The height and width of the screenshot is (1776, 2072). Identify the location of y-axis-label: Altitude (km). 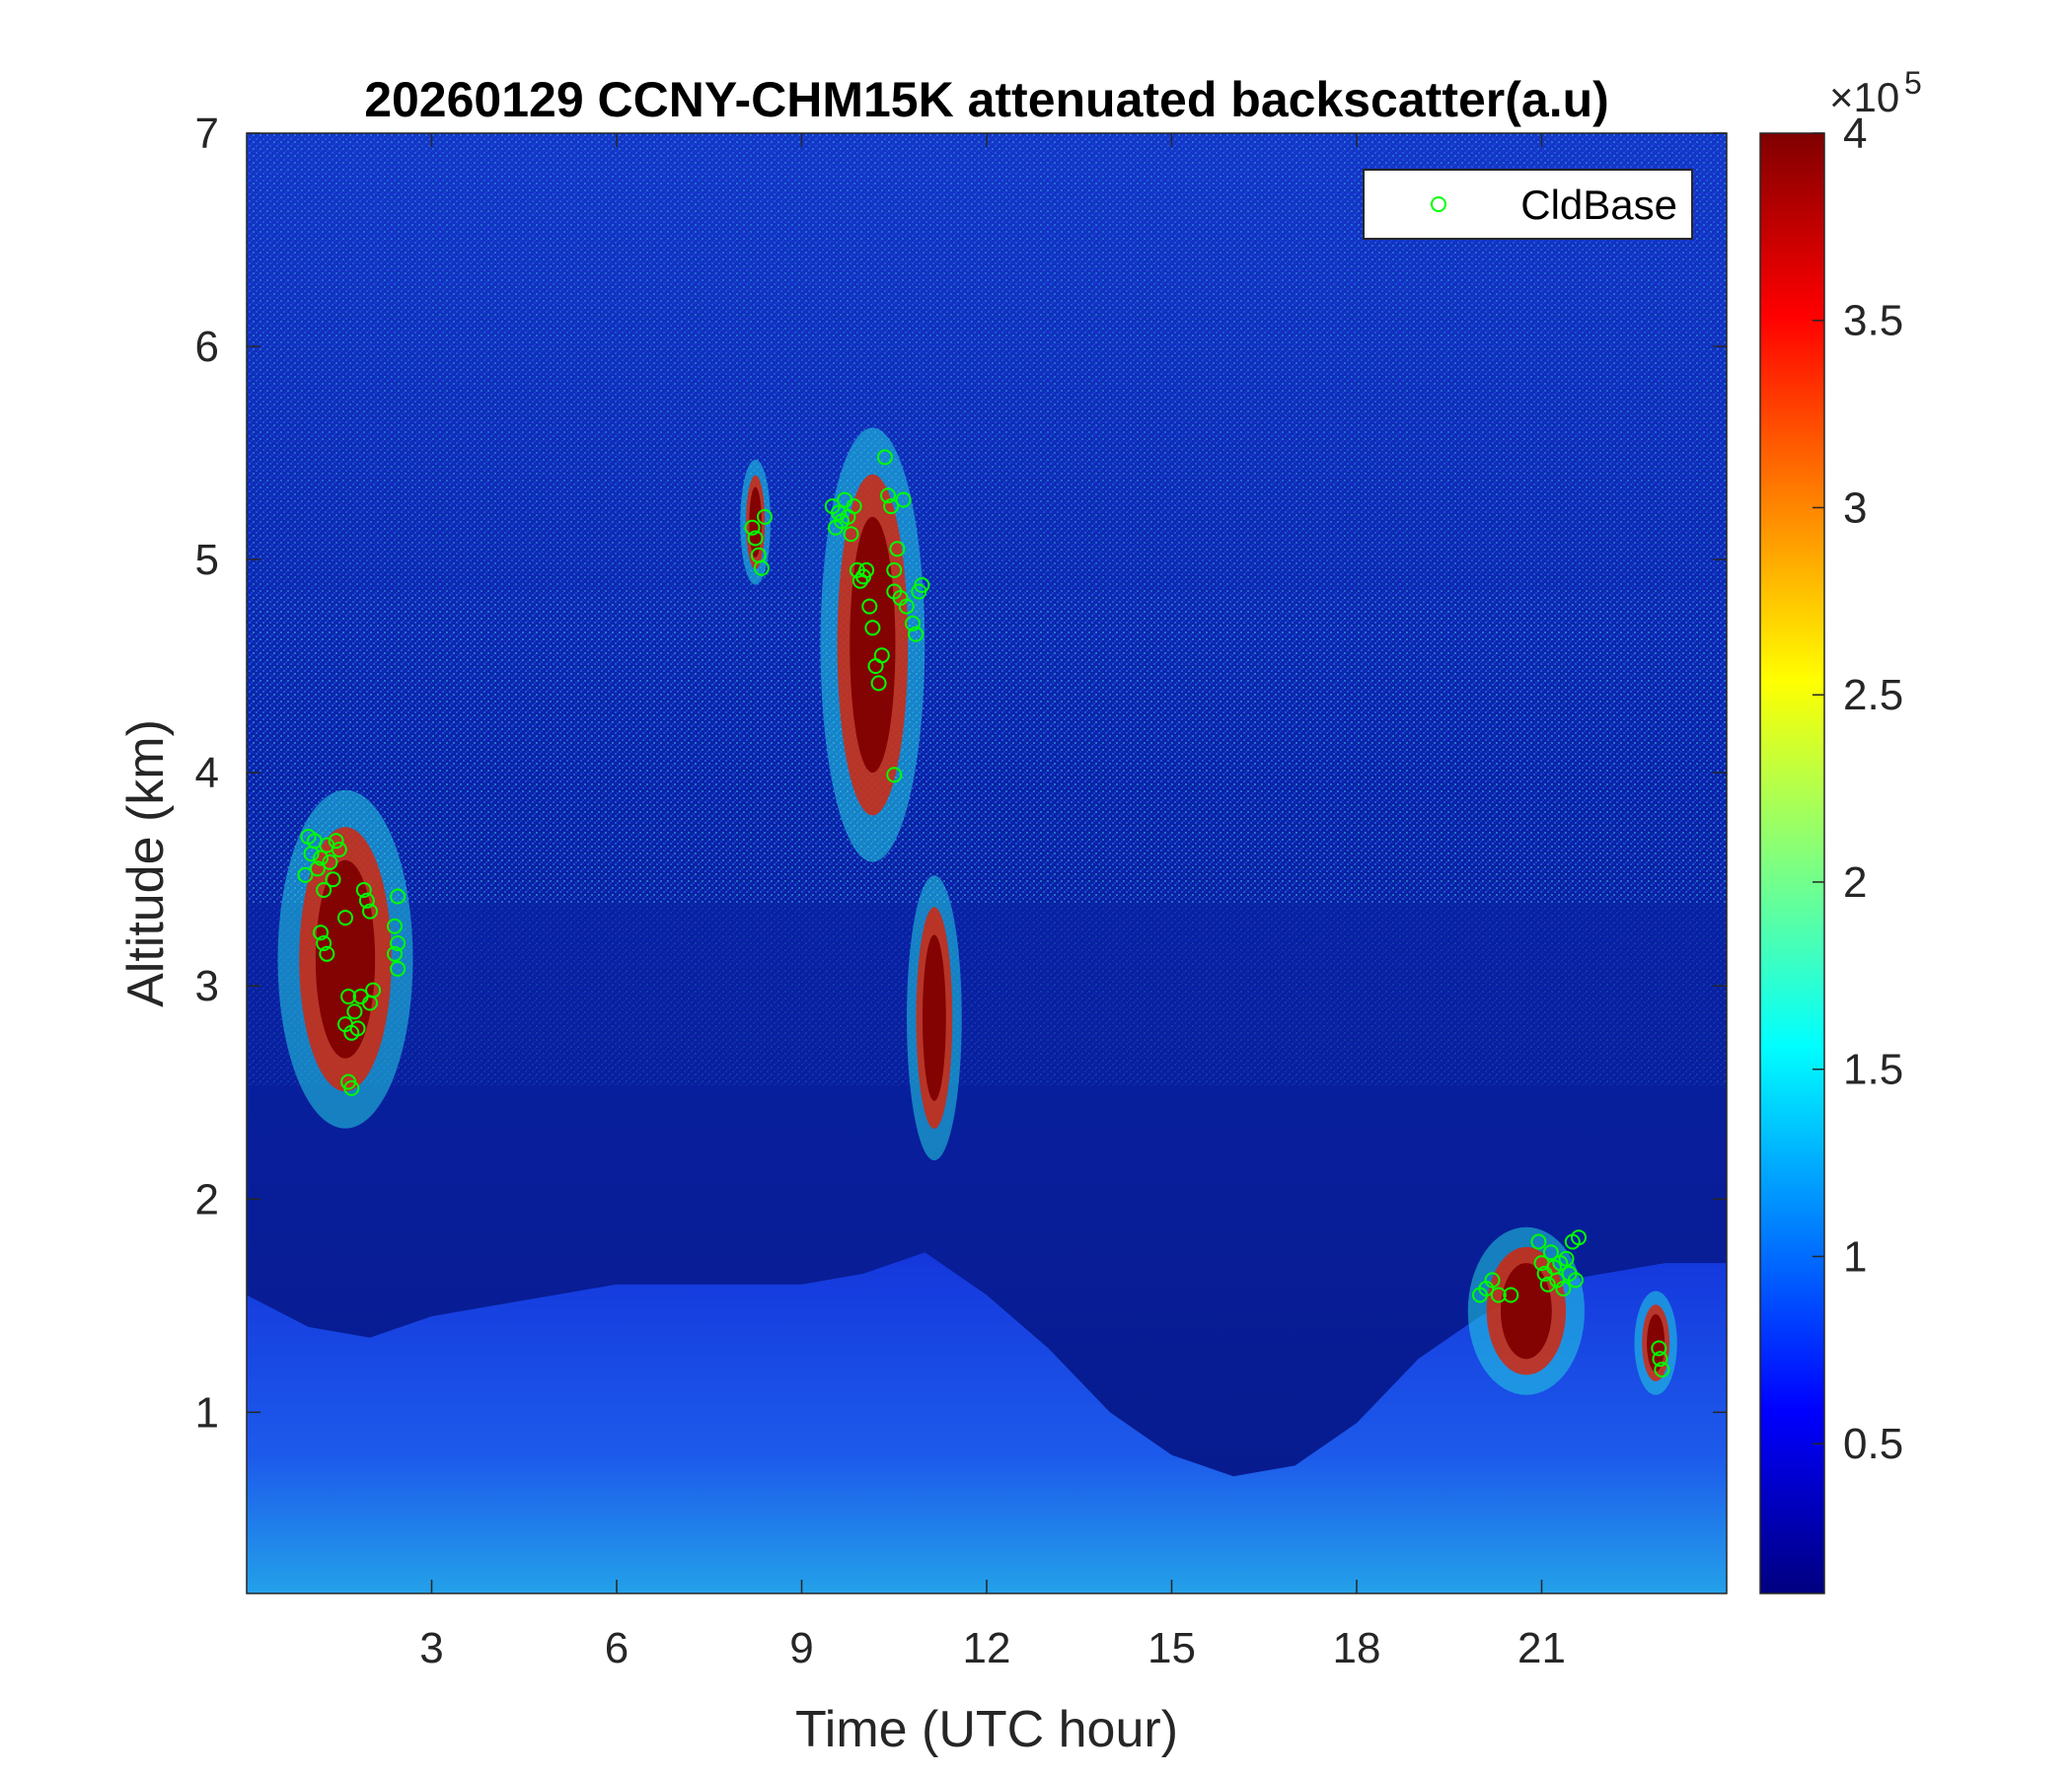
(146, 863).